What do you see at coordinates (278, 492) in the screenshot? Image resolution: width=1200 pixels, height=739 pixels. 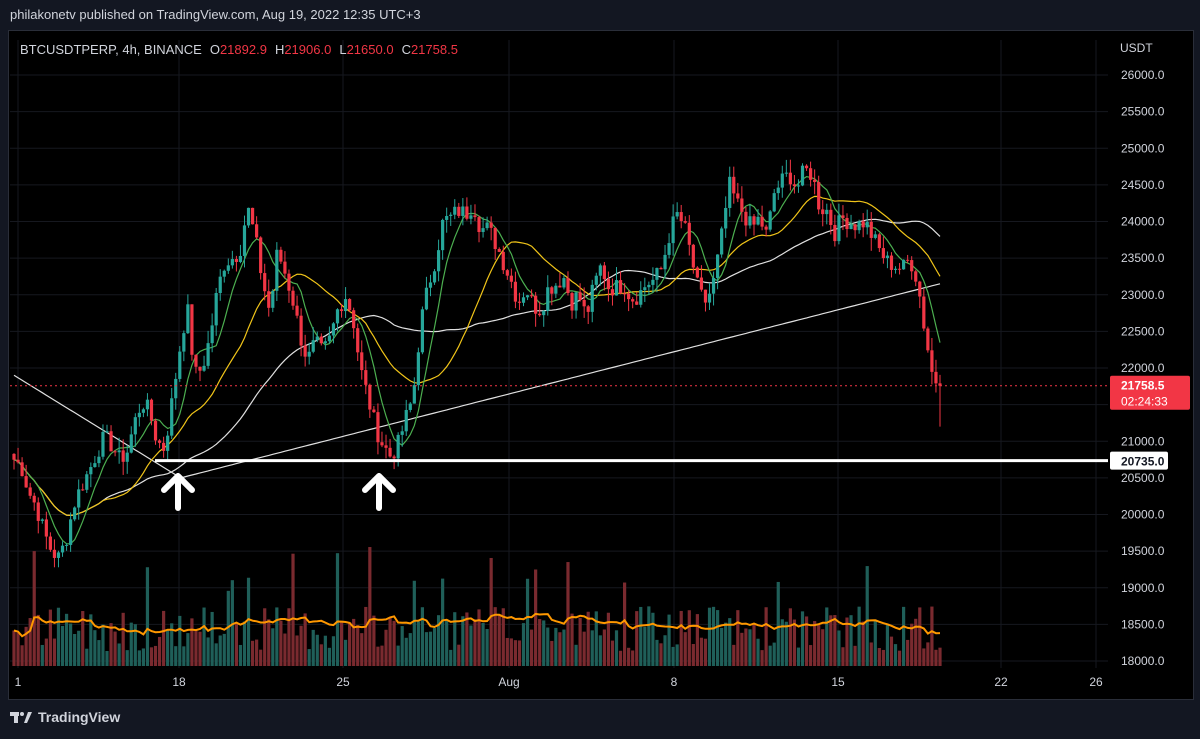 I see `annotation-arrows` at bounding box center [278, 492].